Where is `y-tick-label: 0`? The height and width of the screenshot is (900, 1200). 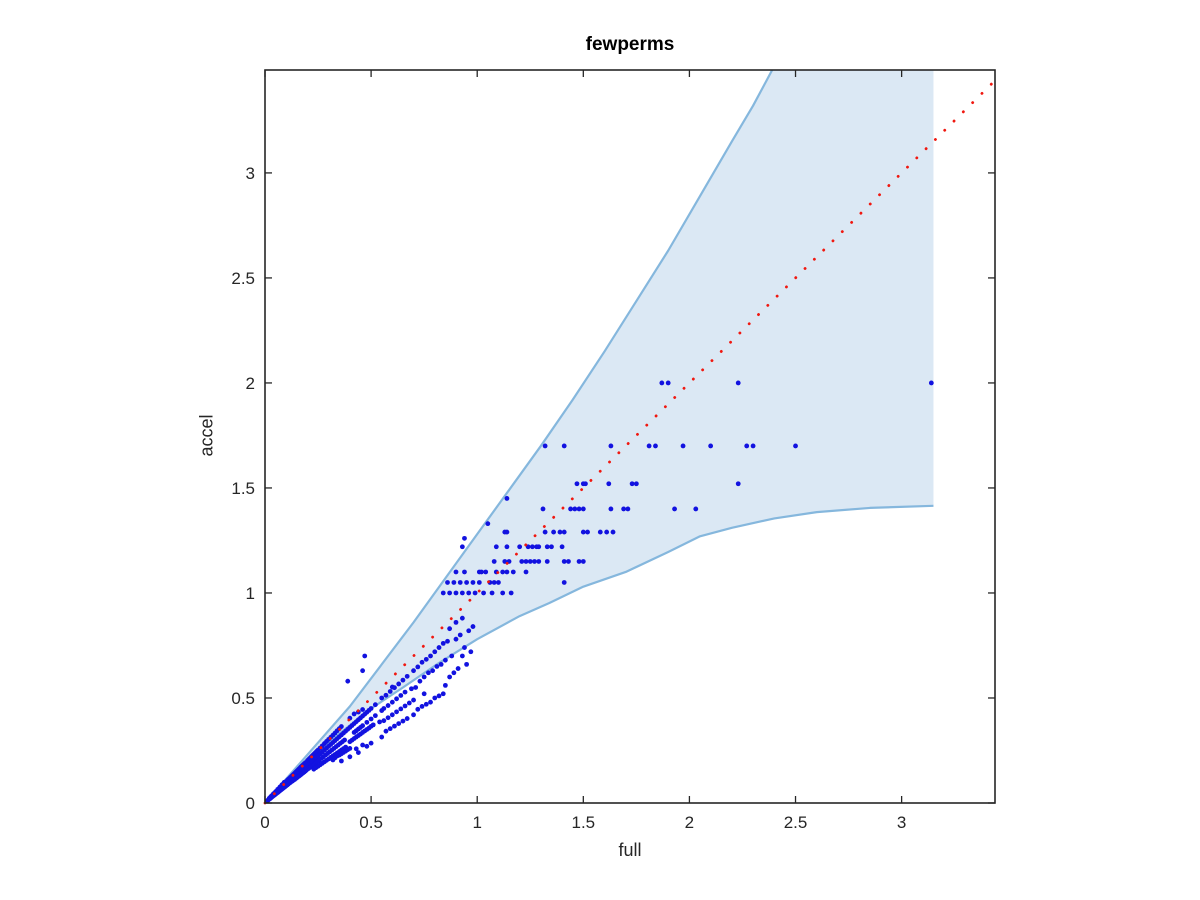
y-tick-label: 0 is located at coordinates (250, 803).